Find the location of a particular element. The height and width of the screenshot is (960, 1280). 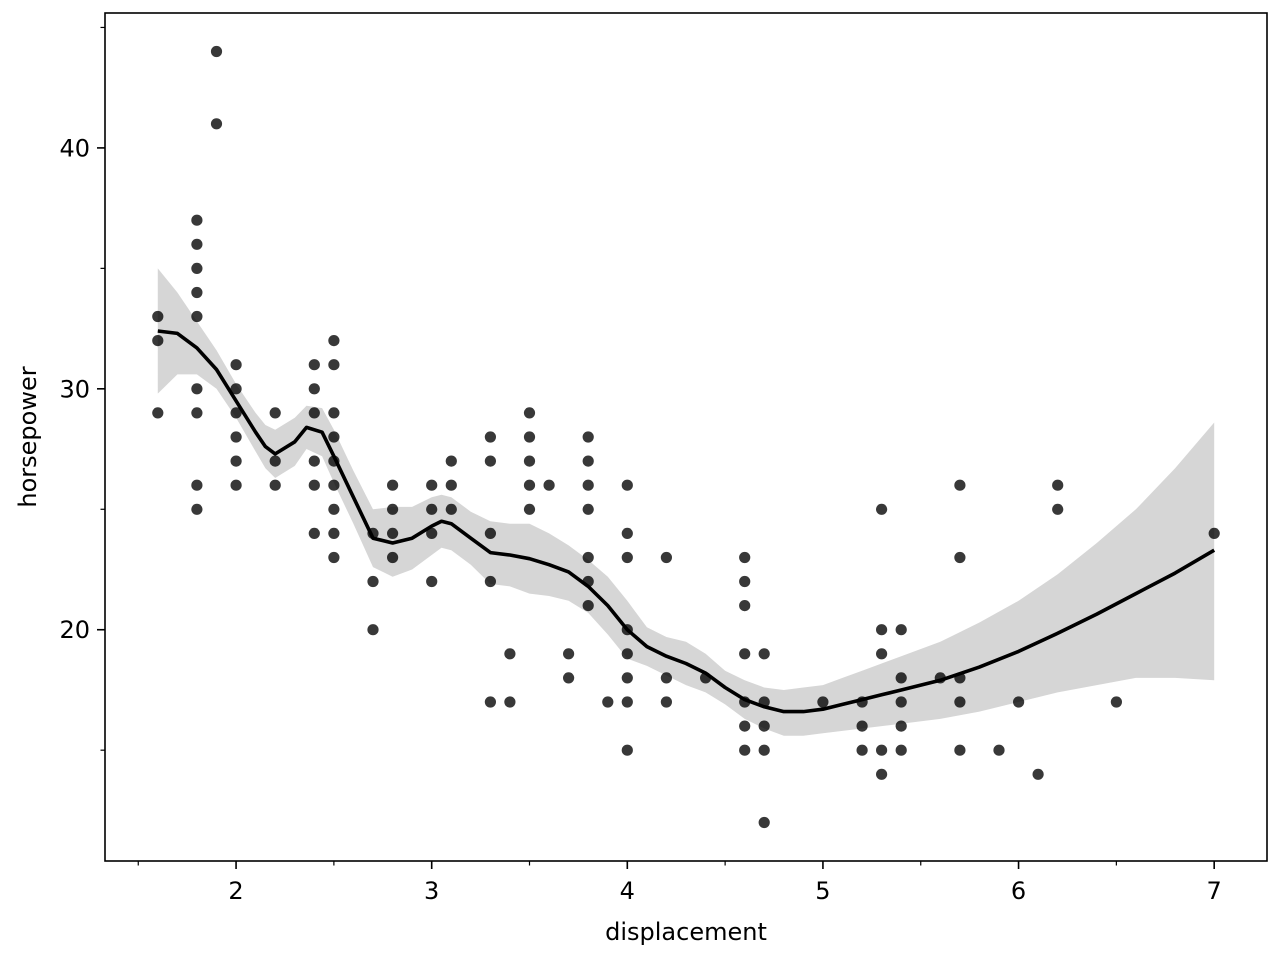

x-tick-label: 2 is located at coordinates (235, 891).